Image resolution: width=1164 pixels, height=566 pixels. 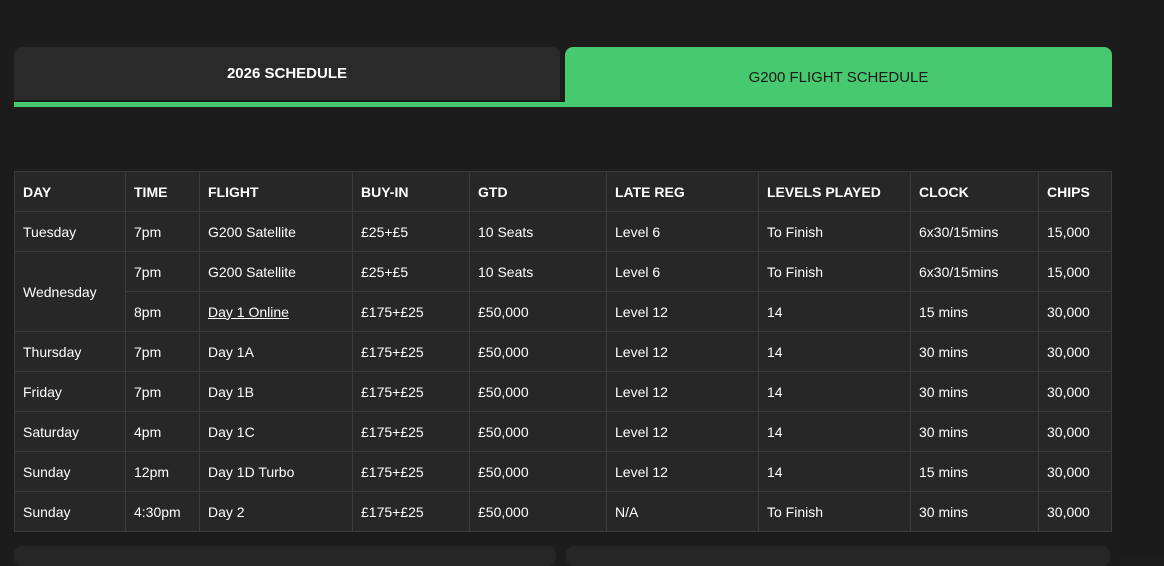 I want to click on page-margin, so click(x=1142, y=277).